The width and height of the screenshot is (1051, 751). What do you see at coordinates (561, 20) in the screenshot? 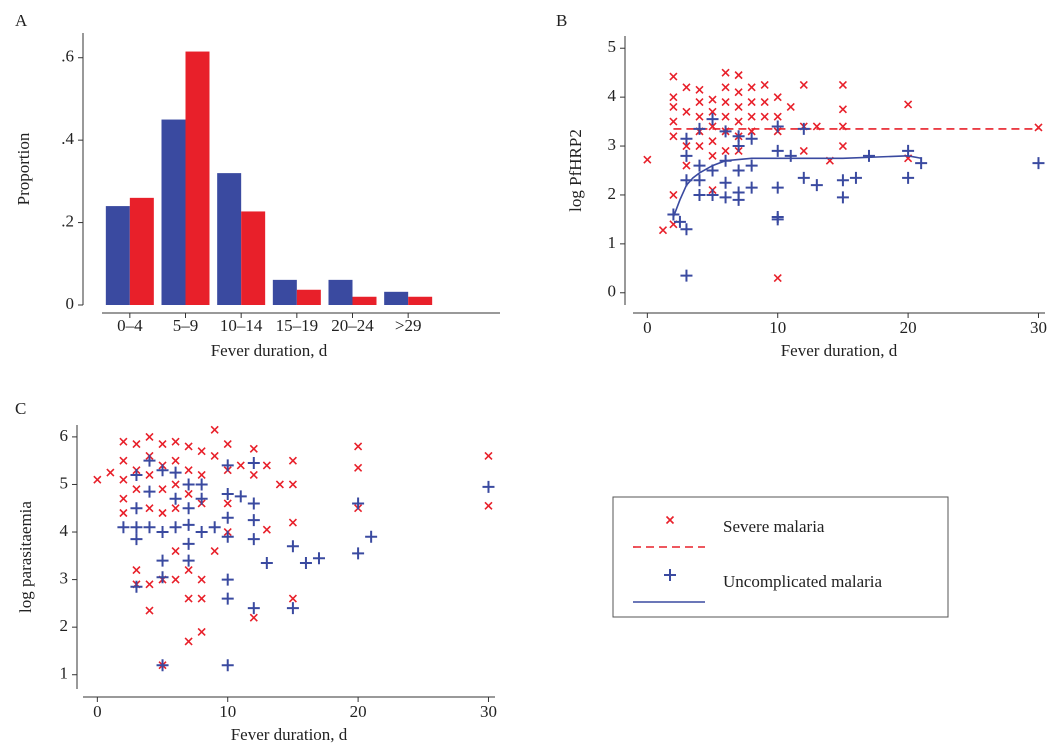
I see `panel-label: B` at bounding box center [561, 20].